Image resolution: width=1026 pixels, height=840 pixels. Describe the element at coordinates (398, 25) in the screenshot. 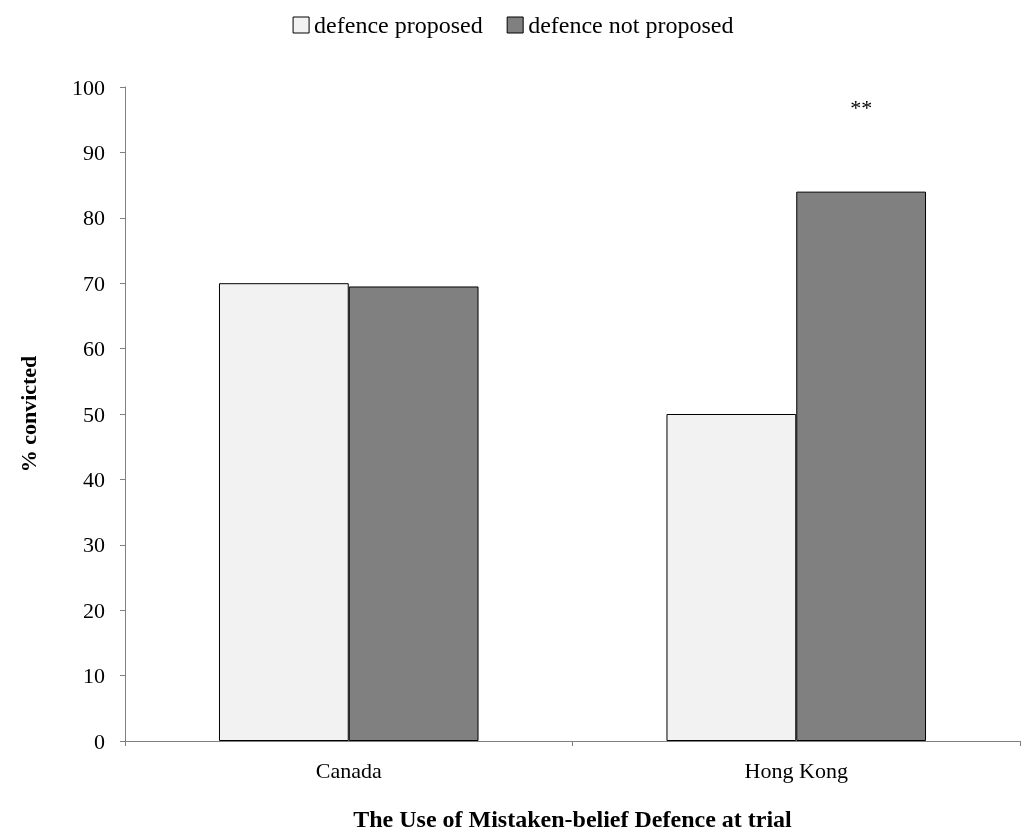

I see `legend-label: defence proposed` at that location.